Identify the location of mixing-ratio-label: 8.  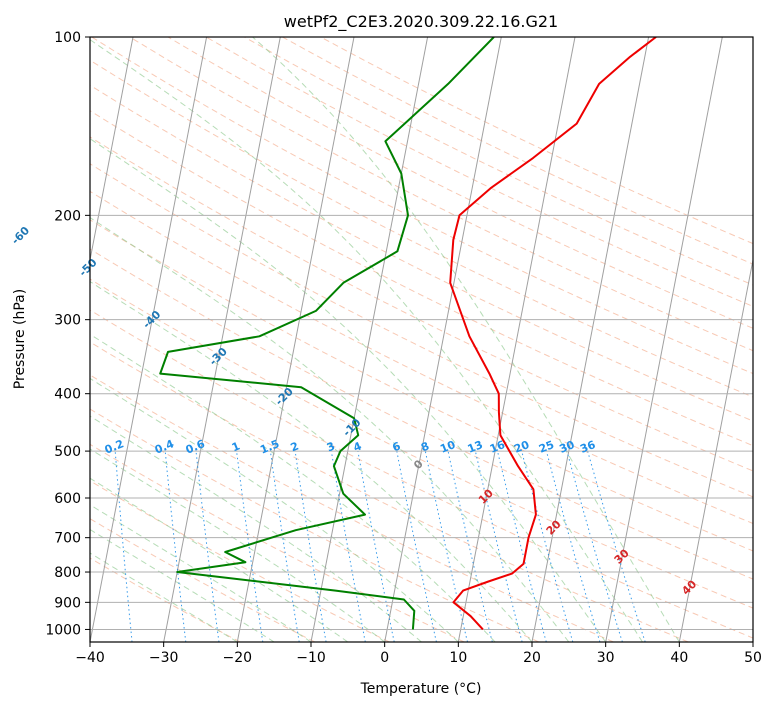
(425, 446).